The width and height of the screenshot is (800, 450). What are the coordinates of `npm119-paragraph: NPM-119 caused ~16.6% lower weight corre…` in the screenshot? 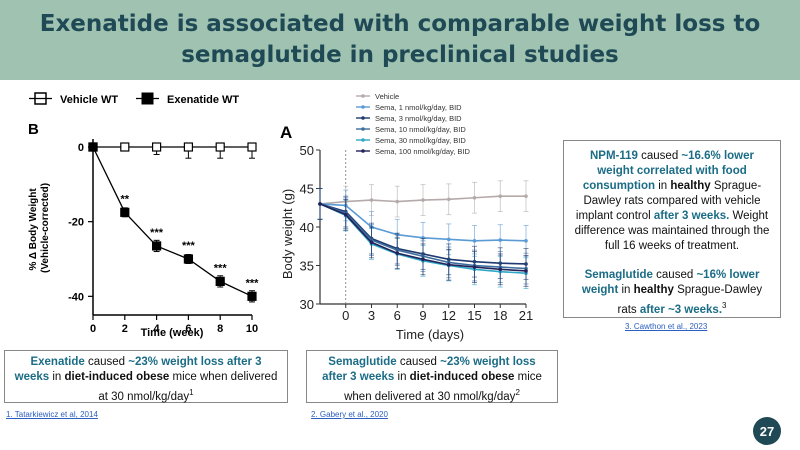 It's located at (672, 201).